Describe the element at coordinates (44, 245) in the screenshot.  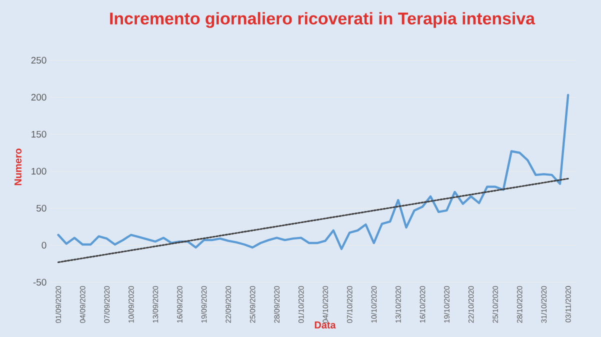
I see `y-tick-label: 0` at that location.